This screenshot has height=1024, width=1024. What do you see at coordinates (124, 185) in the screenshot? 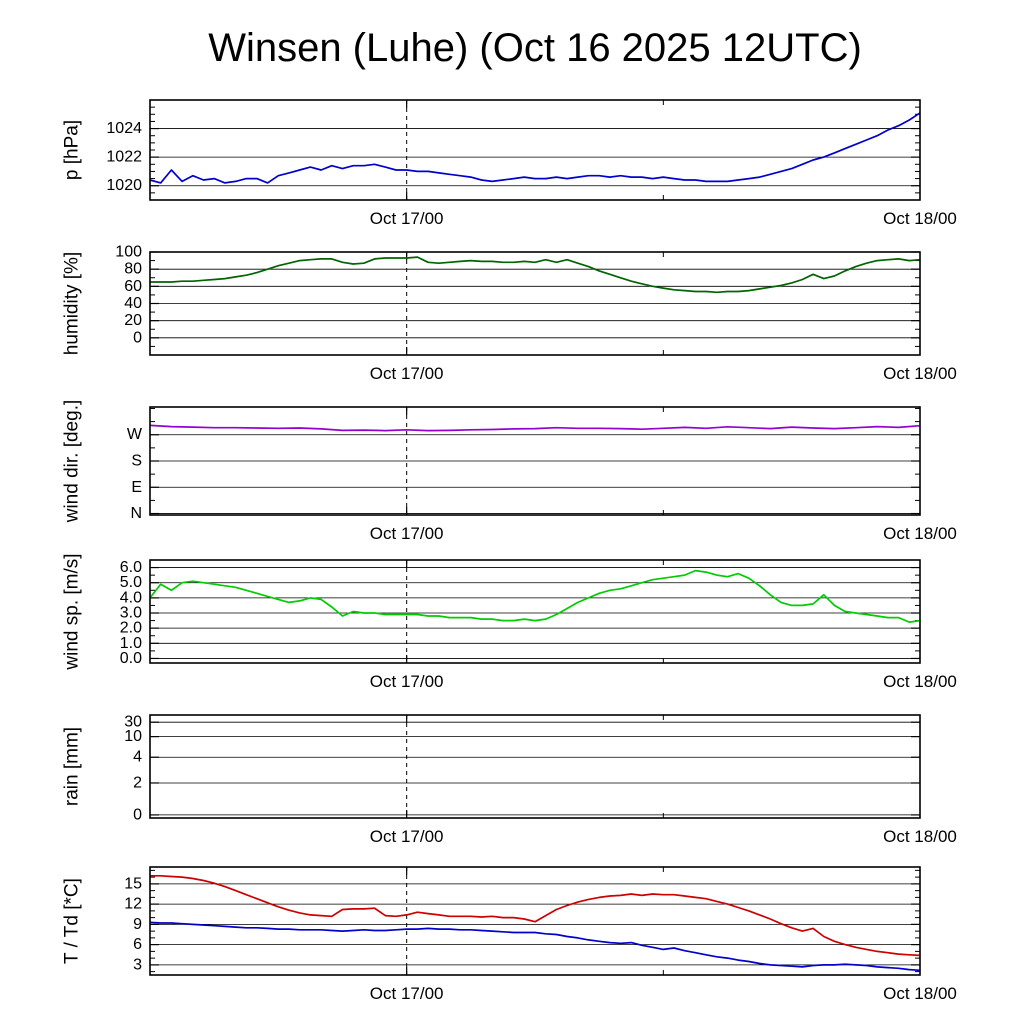
I see `y-tick-label: 1020` at bounding box center [124, 185].